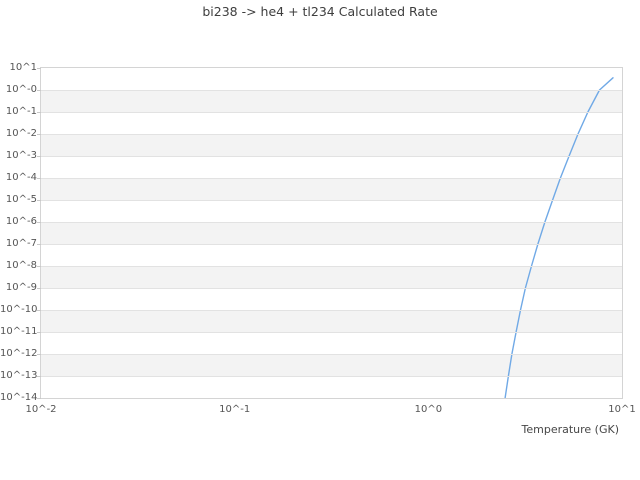 The height and width of the screenshot is (480, 640). Describe the element at coordinates (19, 375) in the screenshot. I see `y-tick-label: 10^-13` at that location.